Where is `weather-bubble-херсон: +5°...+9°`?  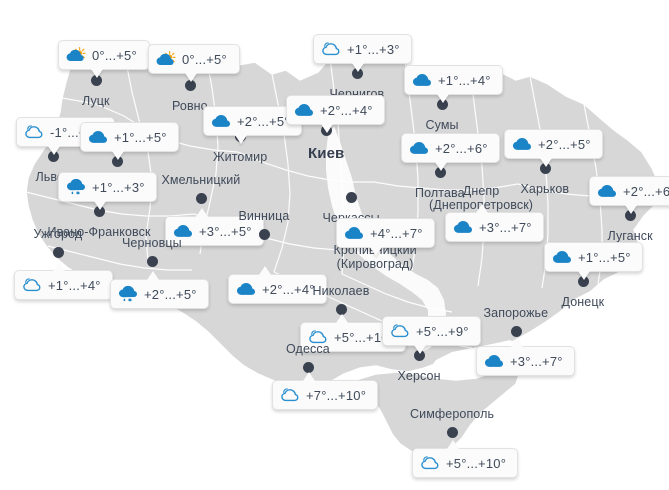 weather-bubble-херсон: +5°...+9° is located at coordinates (431, 335).